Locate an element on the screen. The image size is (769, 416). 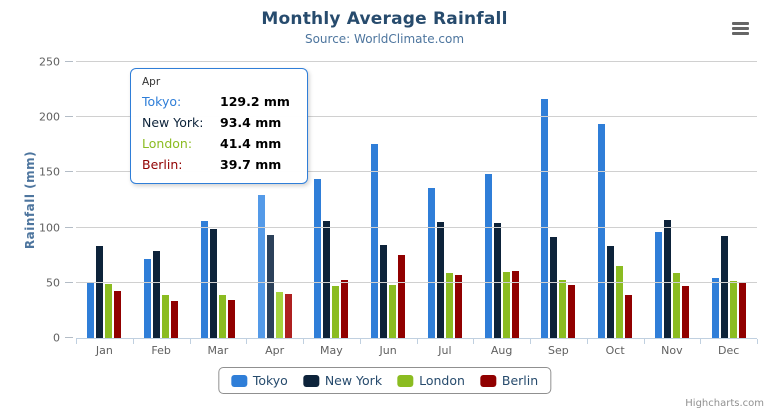
export-menu-button is located at coordinates (740, 28).